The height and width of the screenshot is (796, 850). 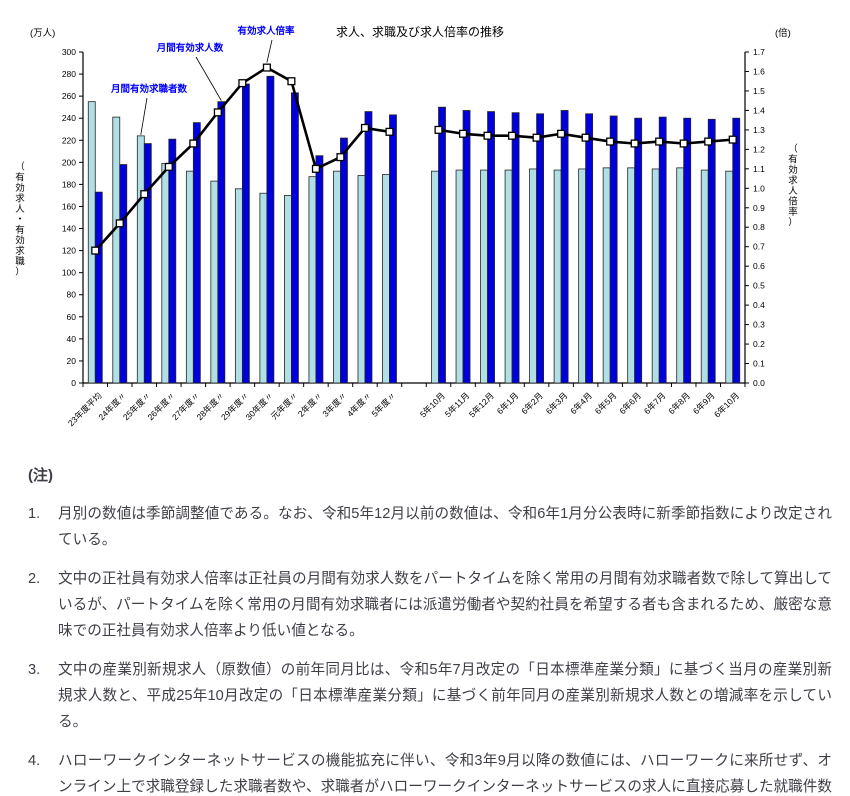 What do you see at coordinates (759, 247) in the screenshot?
I see `right-tick-label: 0.7` at bounding box center [759, 247].